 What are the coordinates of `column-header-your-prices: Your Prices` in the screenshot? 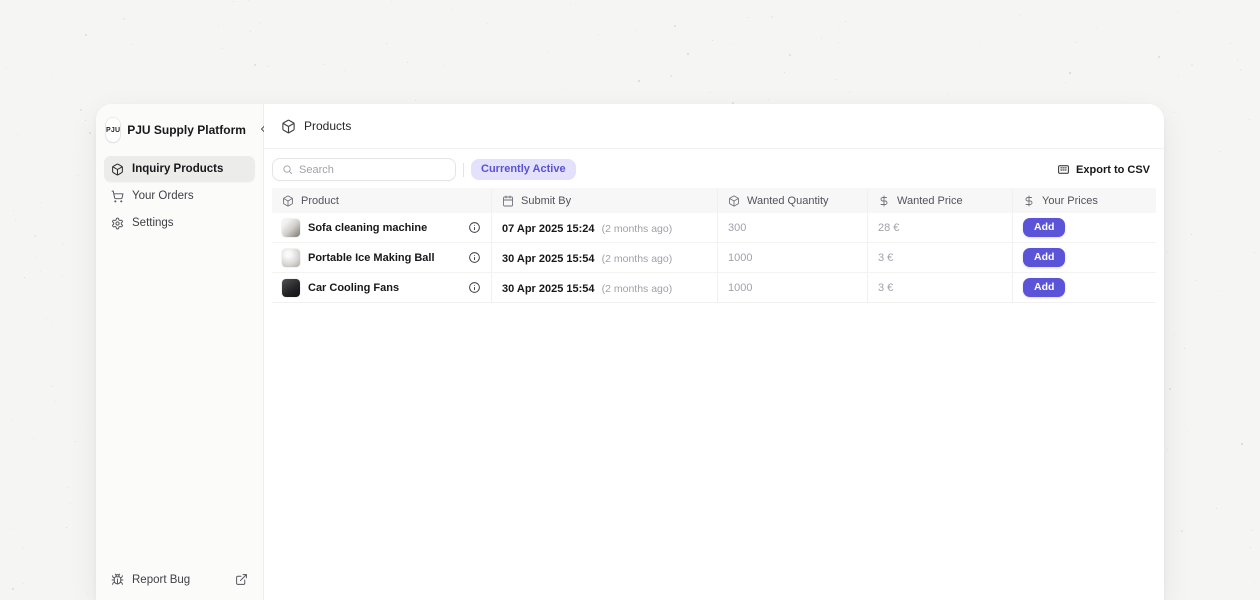 It's located at (1084, 200).